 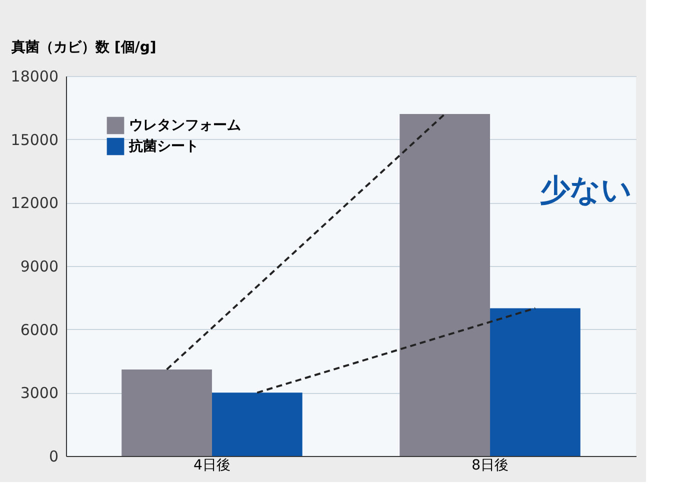 What do you see at coordinates (34, 139) in the screenshot?
I see `y-tick-label: 15000` at bounding box center [34, 139].